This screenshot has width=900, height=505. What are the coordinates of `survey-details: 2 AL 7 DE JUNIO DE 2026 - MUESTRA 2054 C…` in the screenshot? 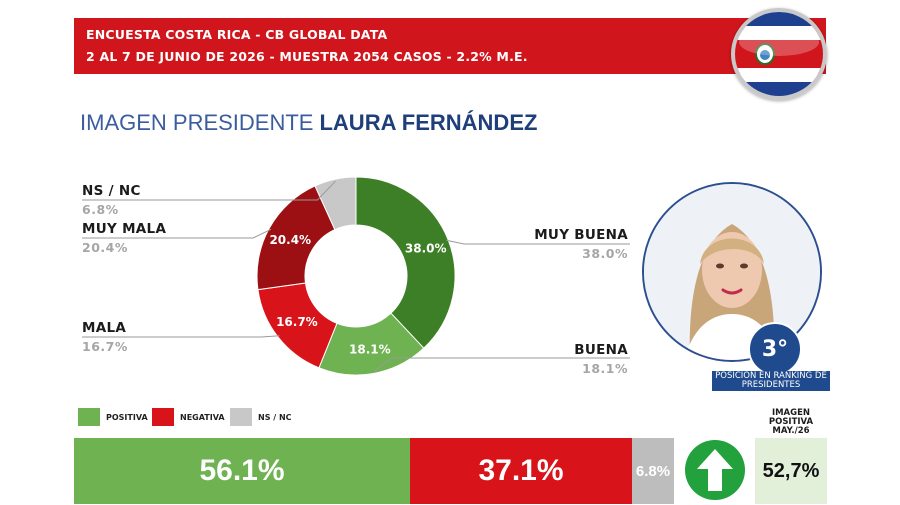 It's located at (307, 56).